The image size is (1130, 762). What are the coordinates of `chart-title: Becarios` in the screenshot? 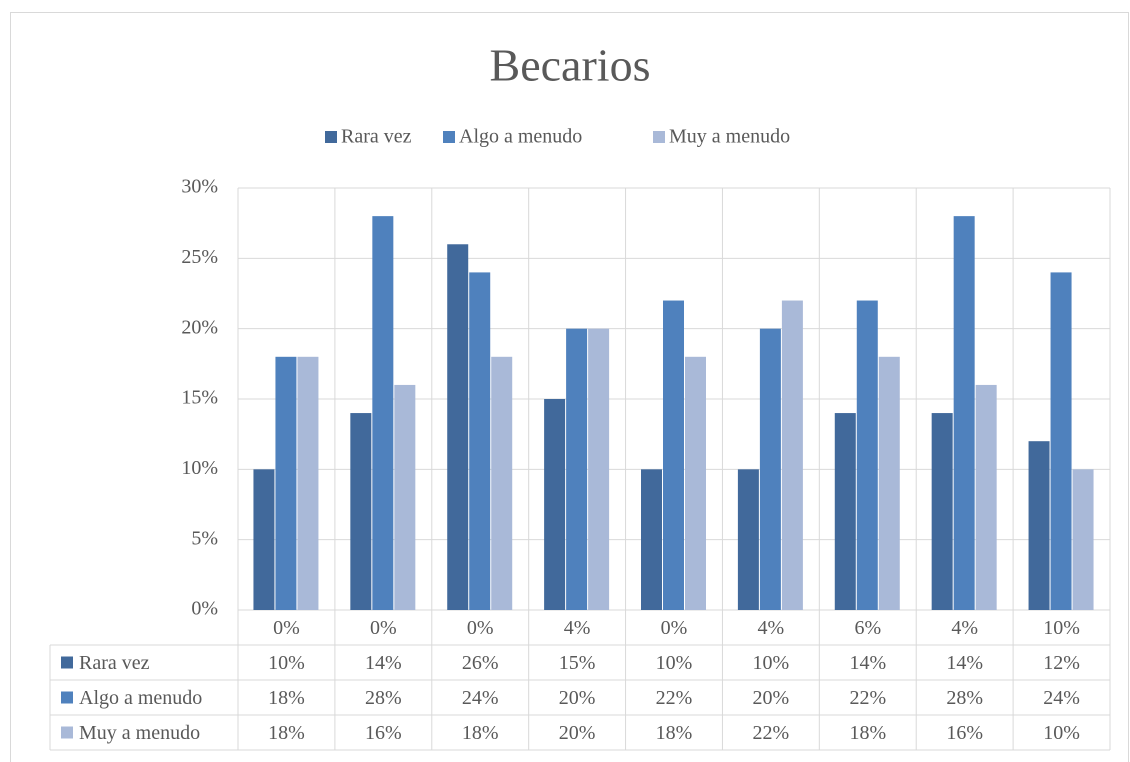 It's located at (570, 65).